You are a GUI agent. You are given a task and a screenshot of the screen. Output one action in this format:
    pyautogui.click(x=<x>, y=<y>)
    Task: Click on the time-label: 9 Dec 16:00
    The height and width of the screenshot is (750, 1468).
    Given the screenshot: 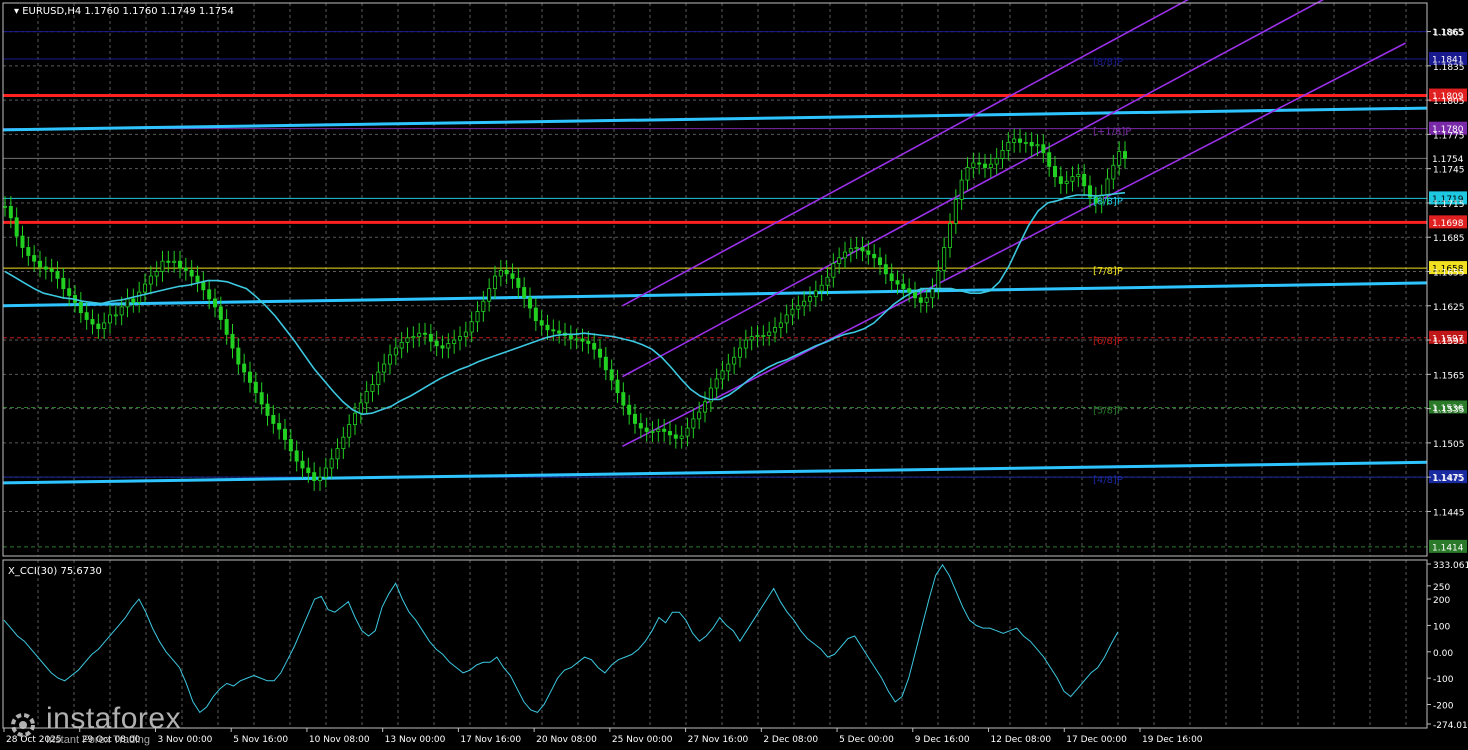 What is the action you would take?
    pyautogui.click(x=942, y=740)
    